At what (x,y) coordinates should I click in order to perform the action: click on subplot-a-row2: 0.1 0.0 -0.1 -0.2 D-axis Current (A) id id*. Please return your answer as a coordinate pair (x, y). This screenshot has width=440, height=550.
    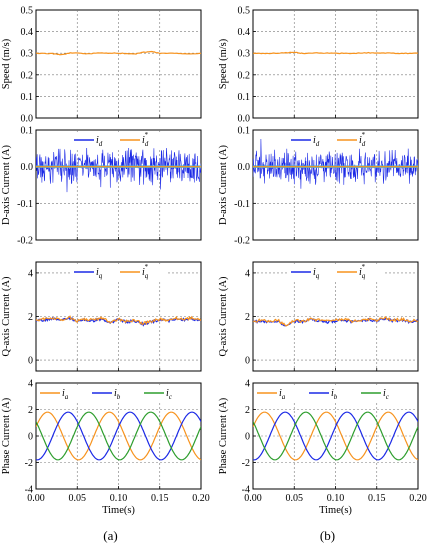
    Looking at the image, I should click on (101, 186).